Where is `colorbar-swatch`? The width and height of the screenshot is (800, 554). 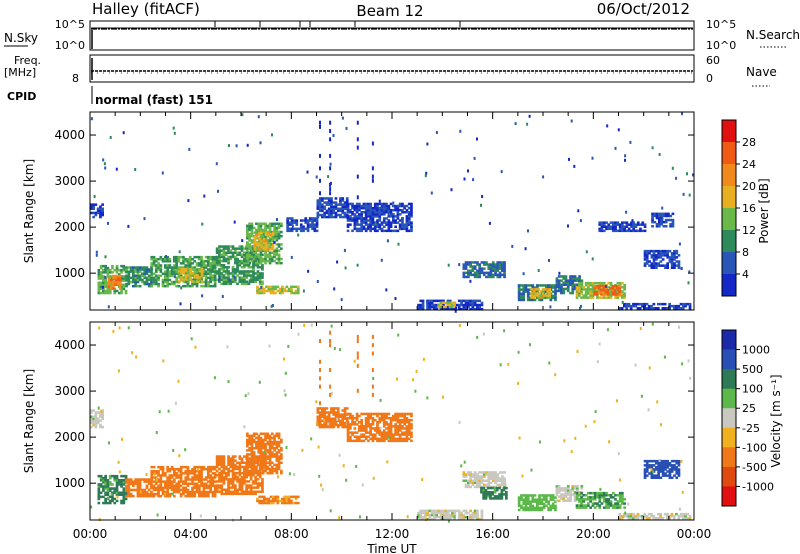
colorbar-swatch is located at coordinates (729, 241).